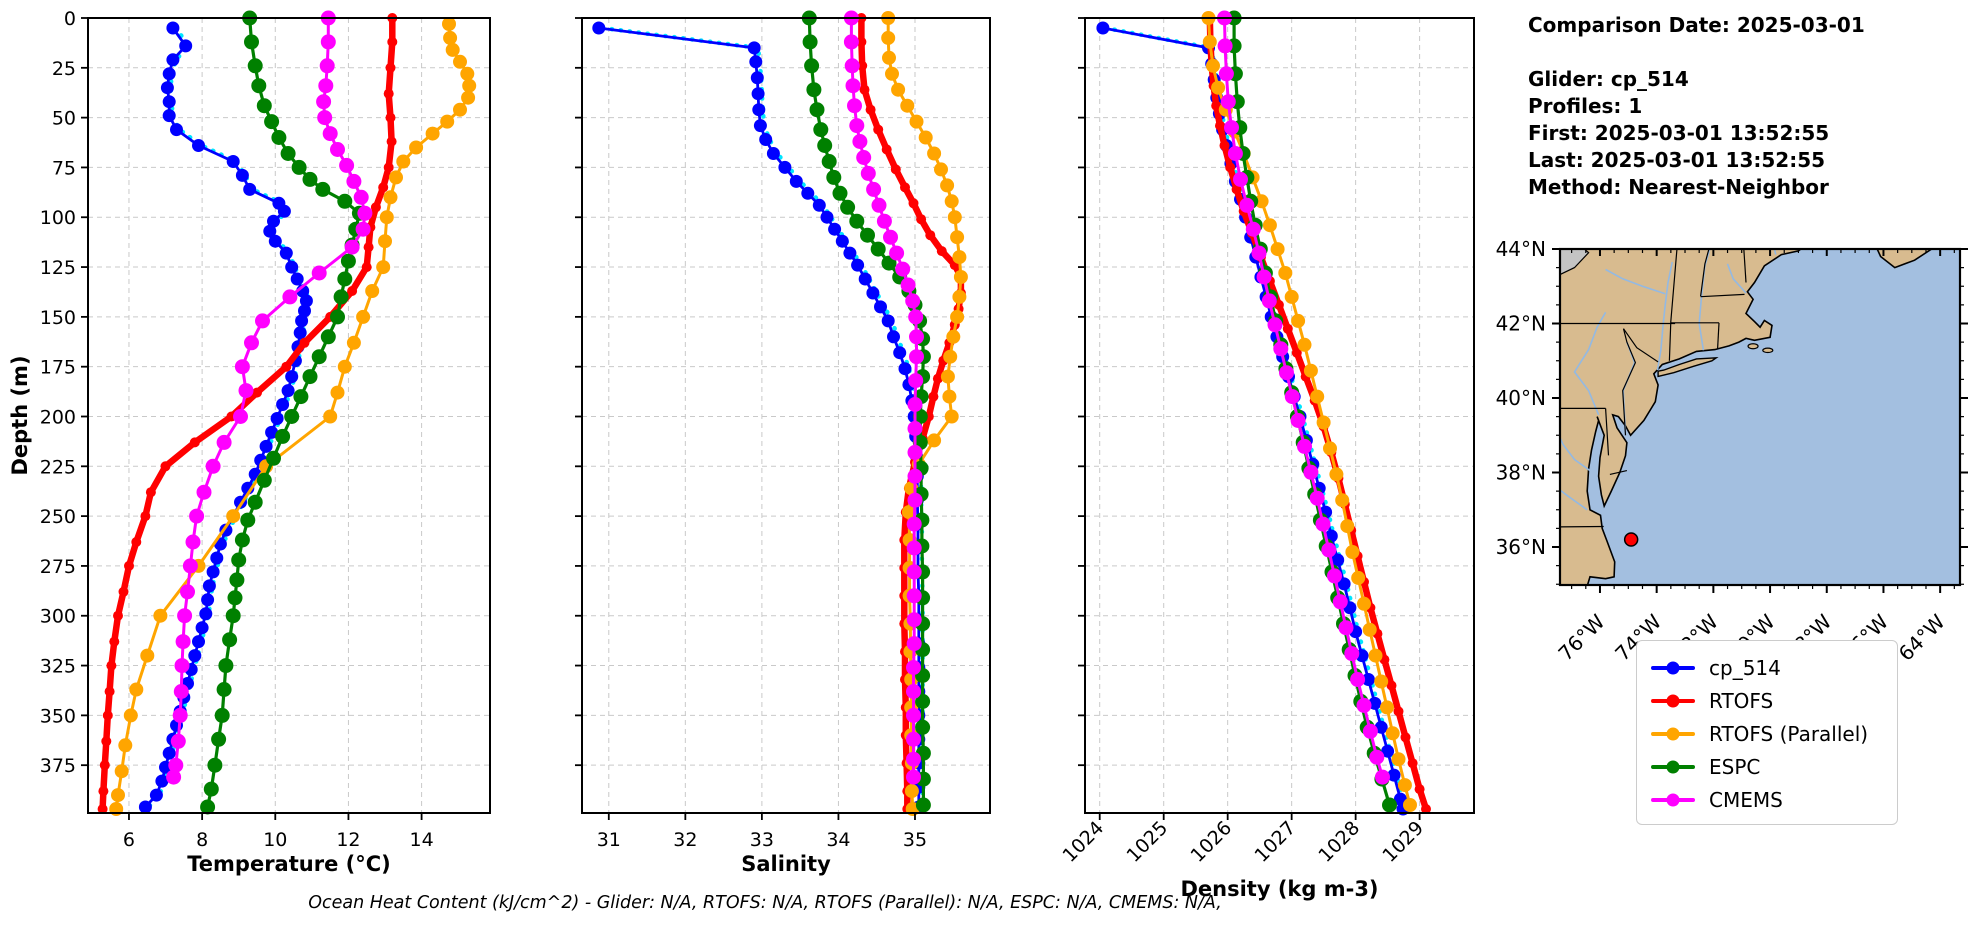 The width and height of the screenshot is (1980, 934). I want to click on svg-text: 14, so click(422, 840).